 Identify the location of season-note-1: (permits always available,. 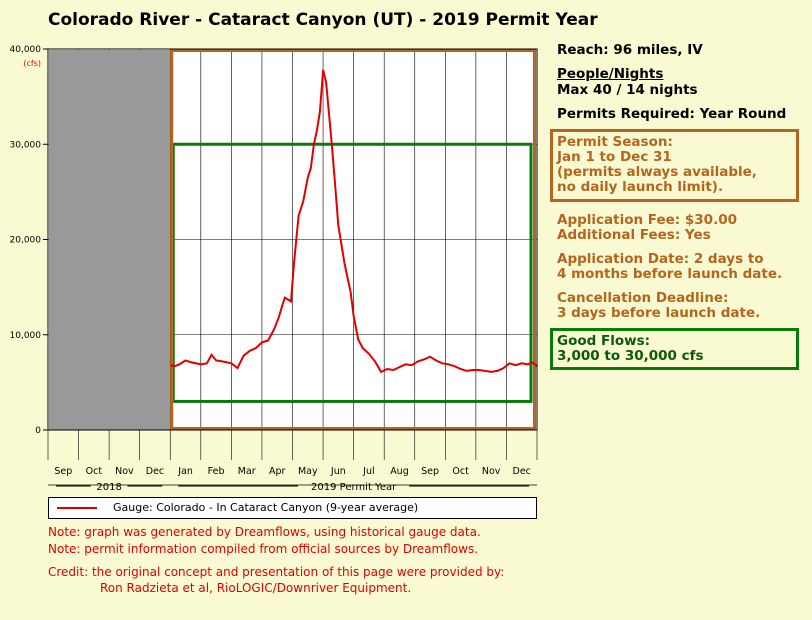
(657, 172).